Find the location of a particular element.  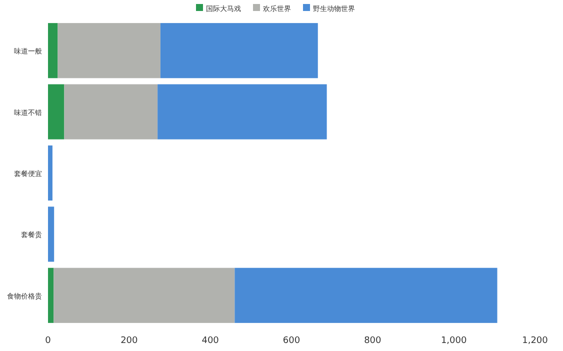

x-tick-label: 0 is located at coordinates (48, 341).